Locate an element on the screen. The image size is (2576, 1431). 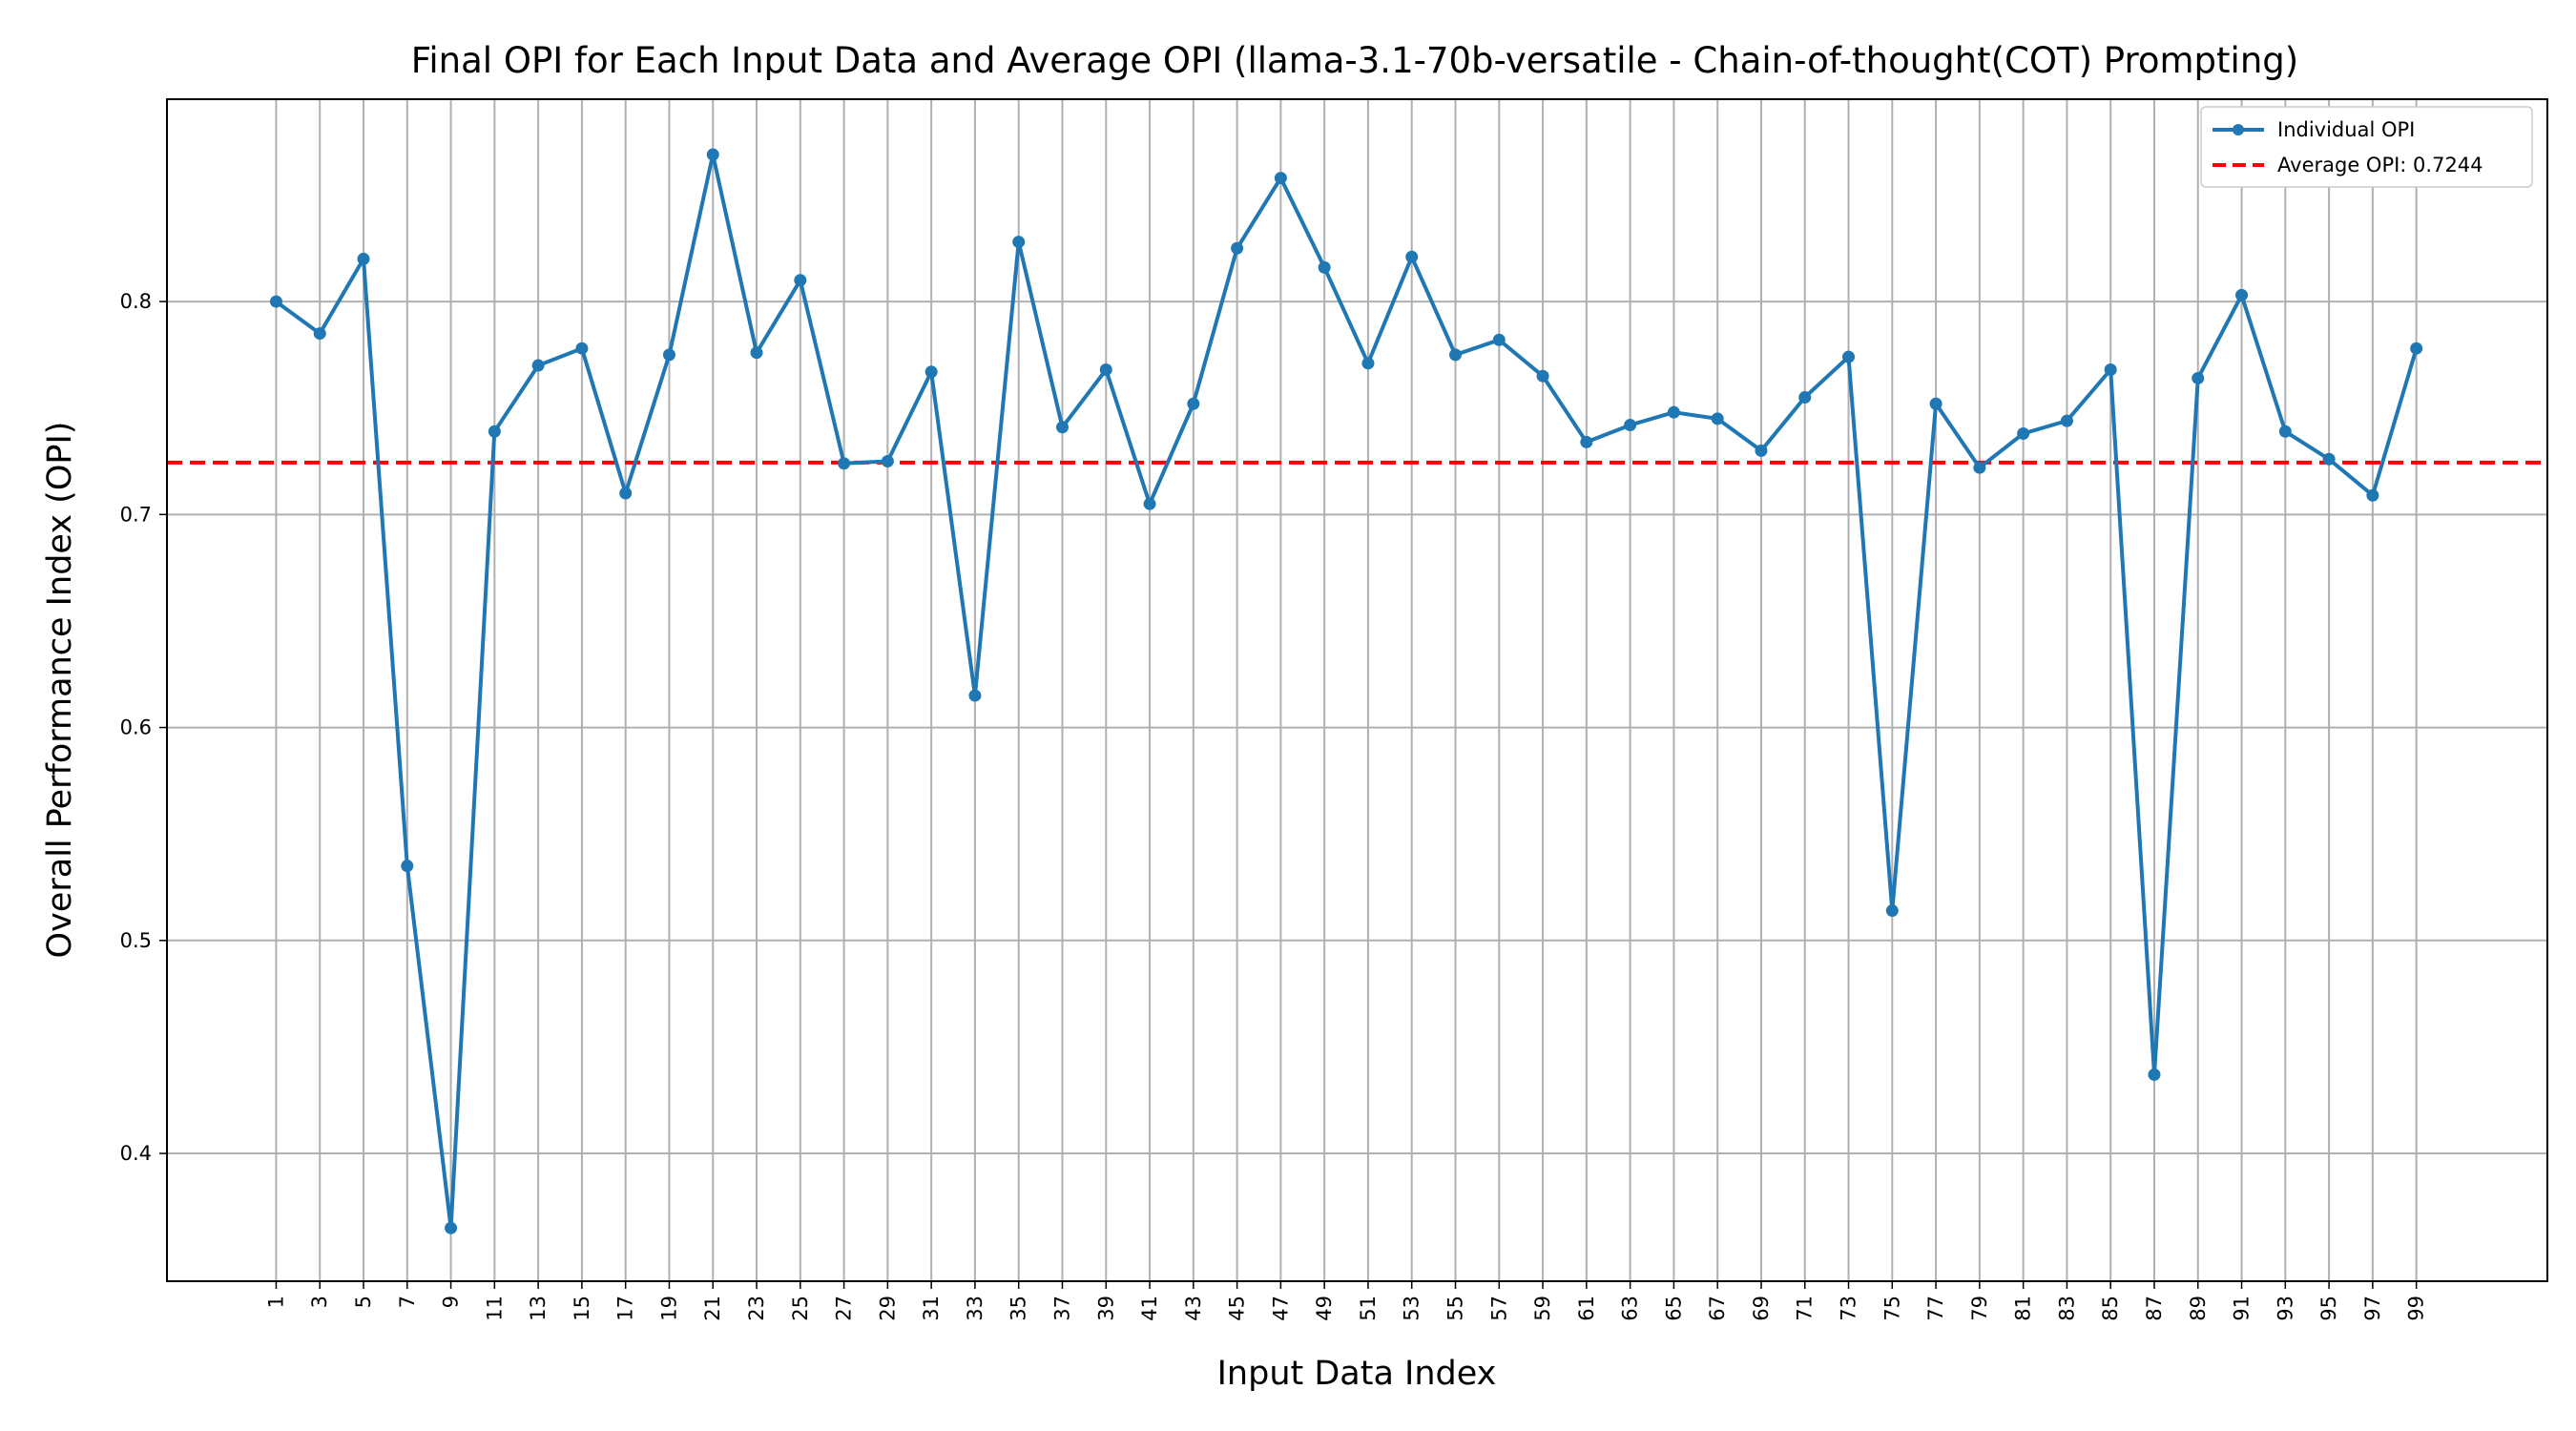
x-tick-label: 95 is located at coordinates (2328, 1308).